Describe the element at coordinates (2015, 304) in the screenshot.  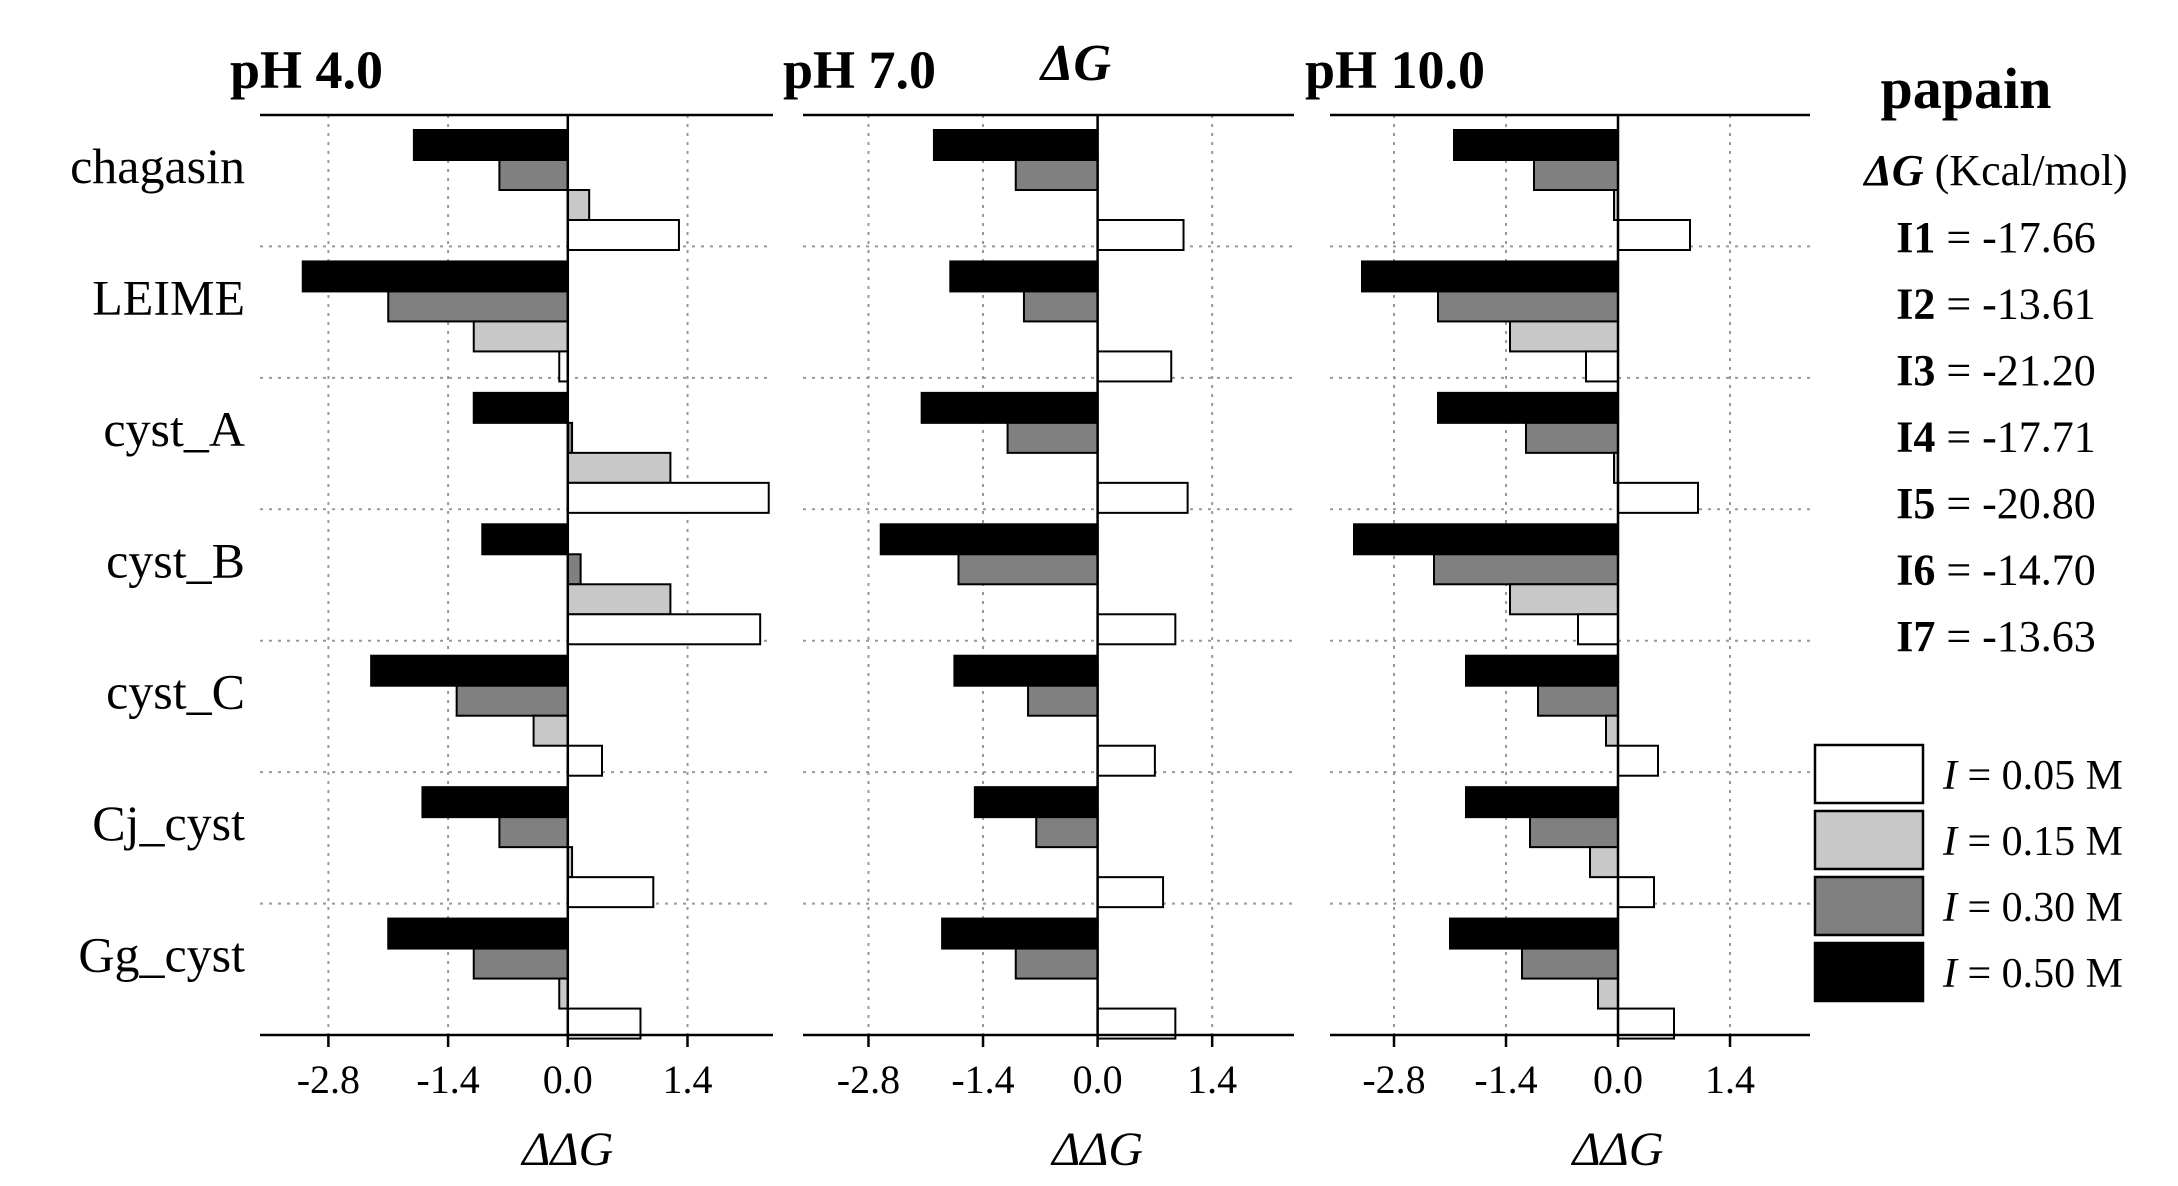
I see `inhibitor-dg: = -13.61` at that location.